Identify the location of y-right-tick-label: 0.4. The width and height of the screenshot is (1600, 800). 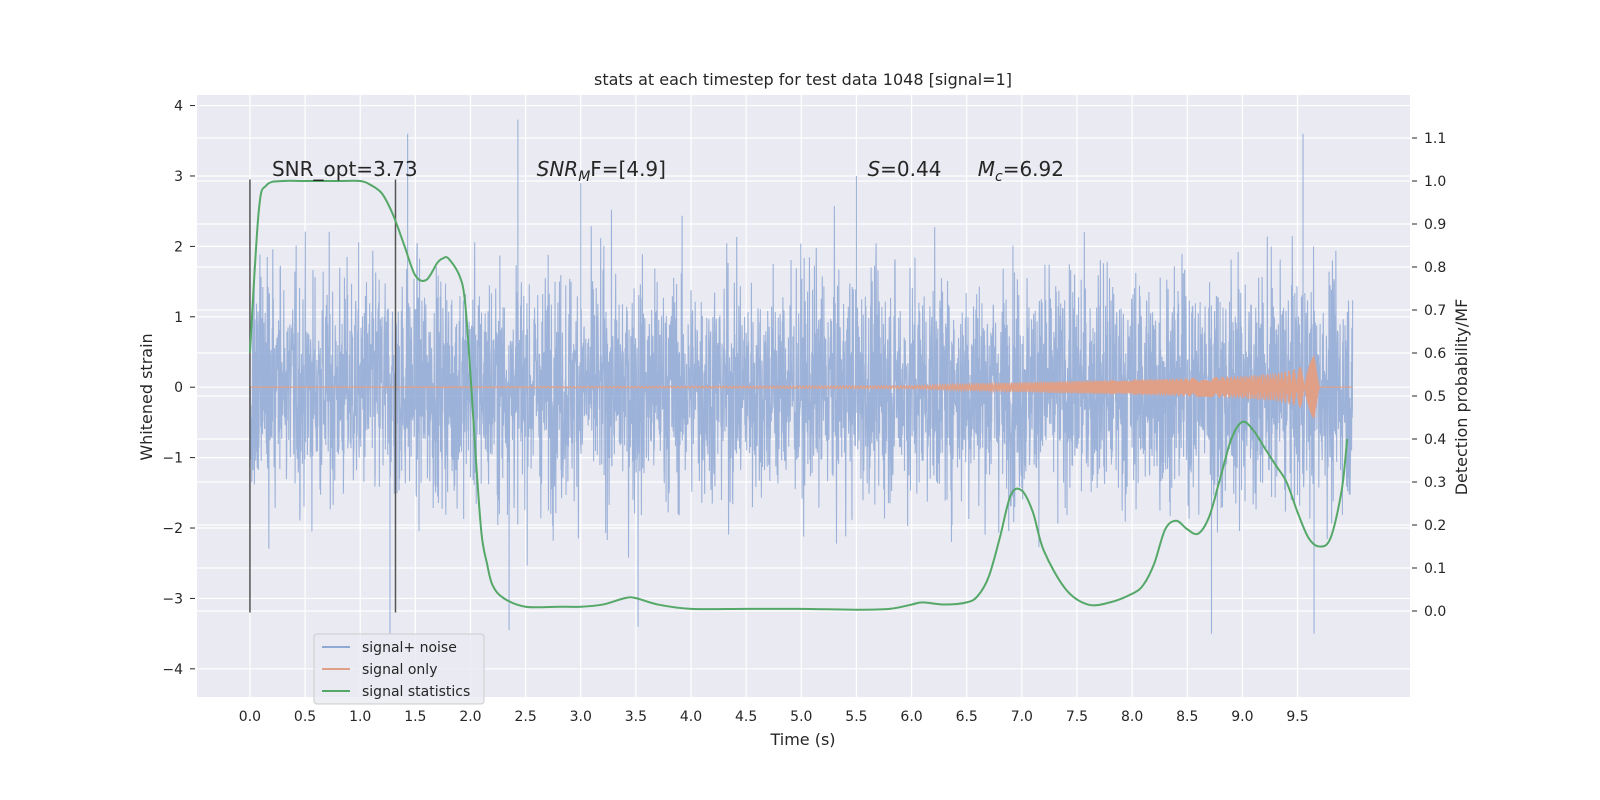
(1435, 440).